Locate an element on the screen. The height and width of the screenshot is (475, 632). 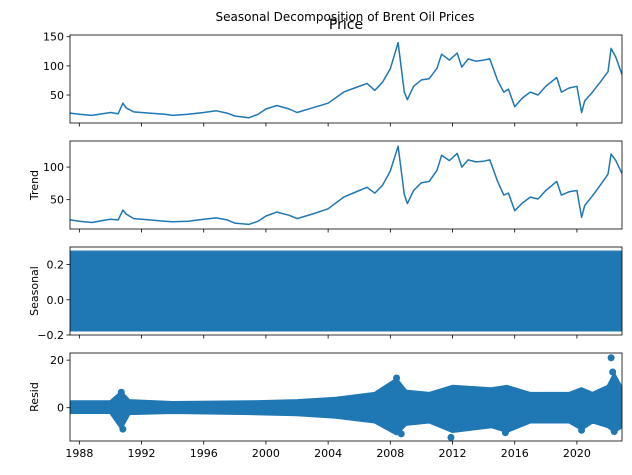
x-tick-label: 2016 is located at coordinates (515, 453).